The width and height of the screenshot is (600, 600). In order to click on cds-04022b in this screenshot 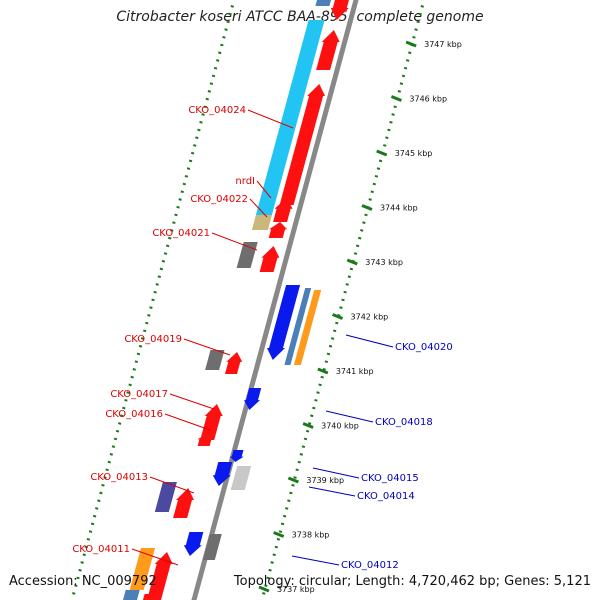, I will do `click(278, 230)`.